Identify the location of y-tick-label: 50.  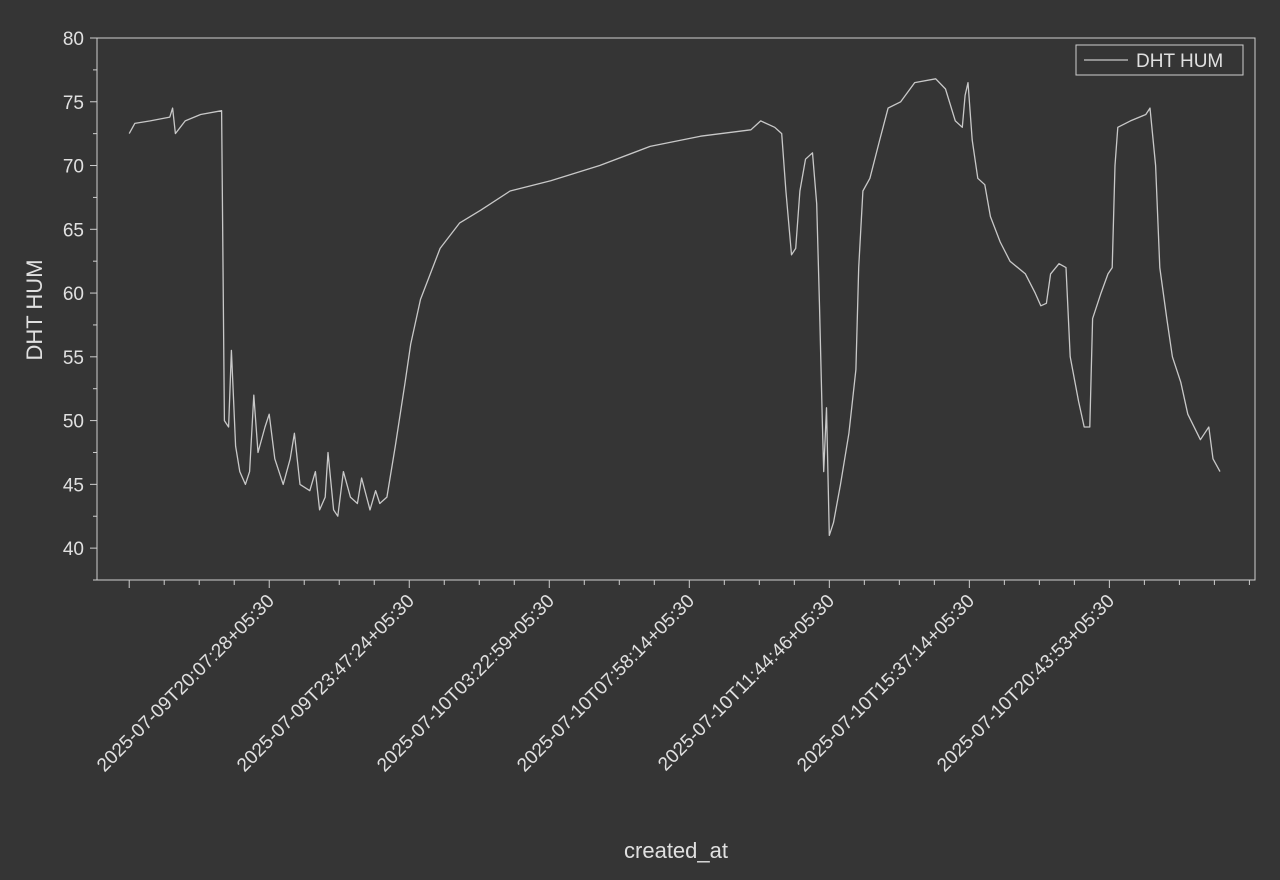
(73, 422).